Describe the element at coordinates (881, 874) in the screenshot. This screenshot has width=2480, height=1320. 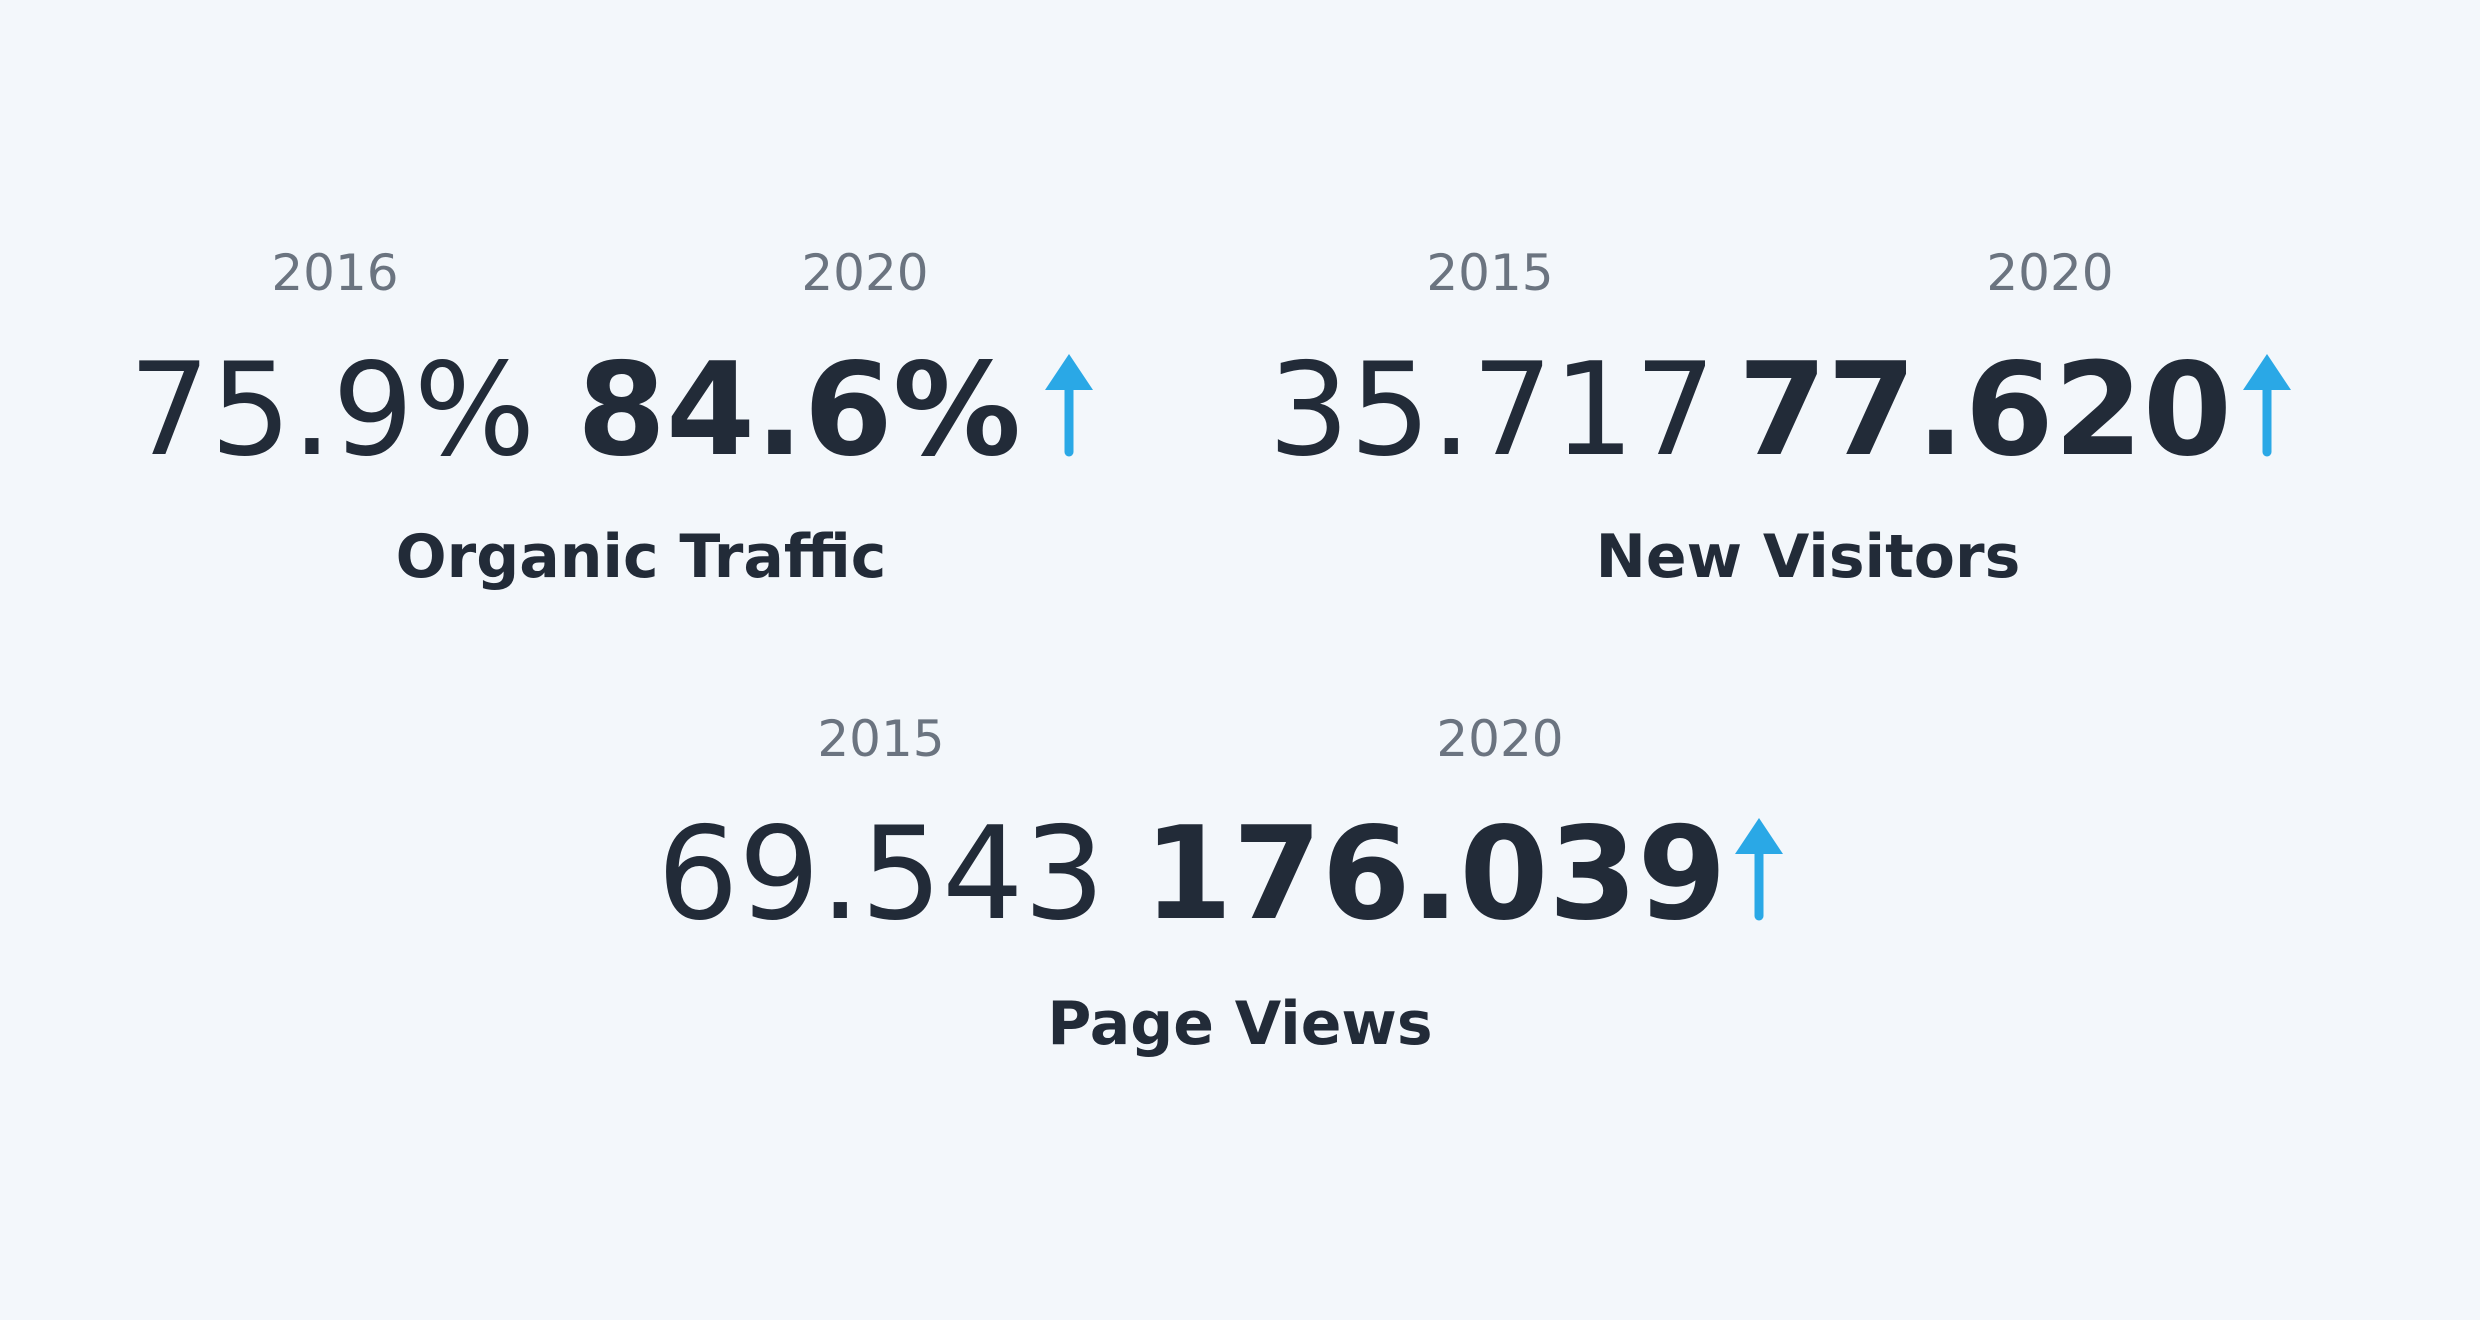
I see `value-before: 69.543` at that location.